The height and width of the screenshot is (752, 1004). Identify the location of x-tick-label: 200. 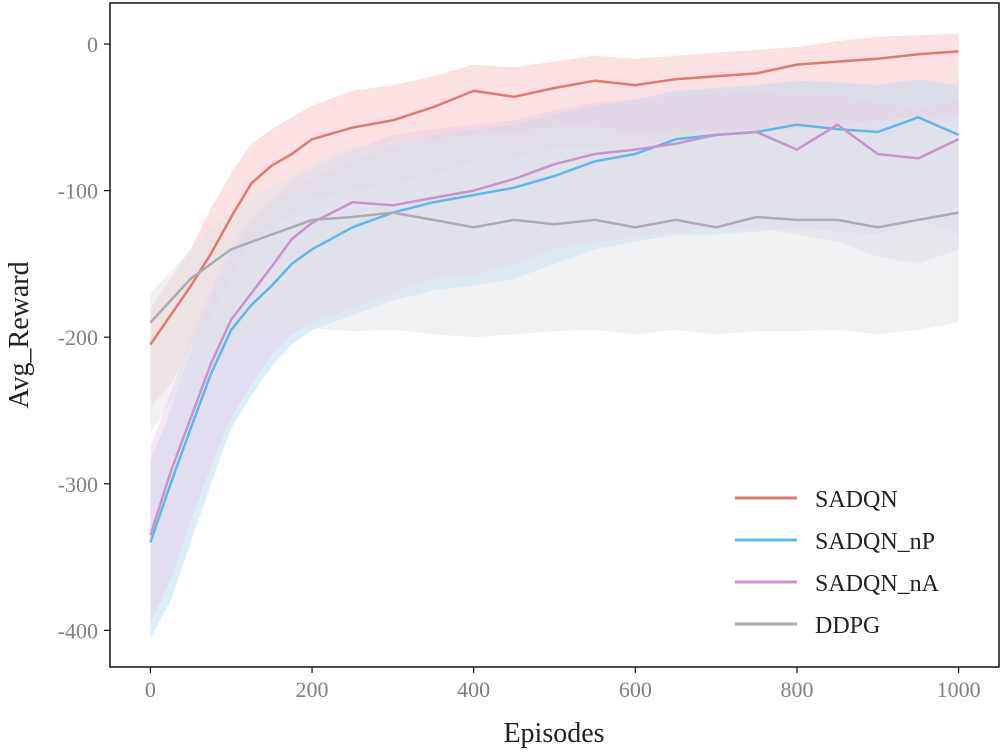
(312, 689).